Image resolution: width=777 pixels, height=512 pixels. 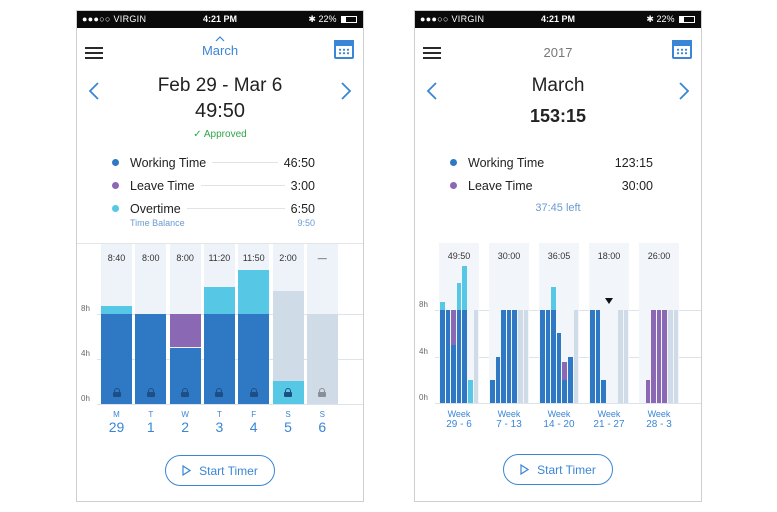 I want to click on day-total-label: 8:00, so click(x=151, y=258).